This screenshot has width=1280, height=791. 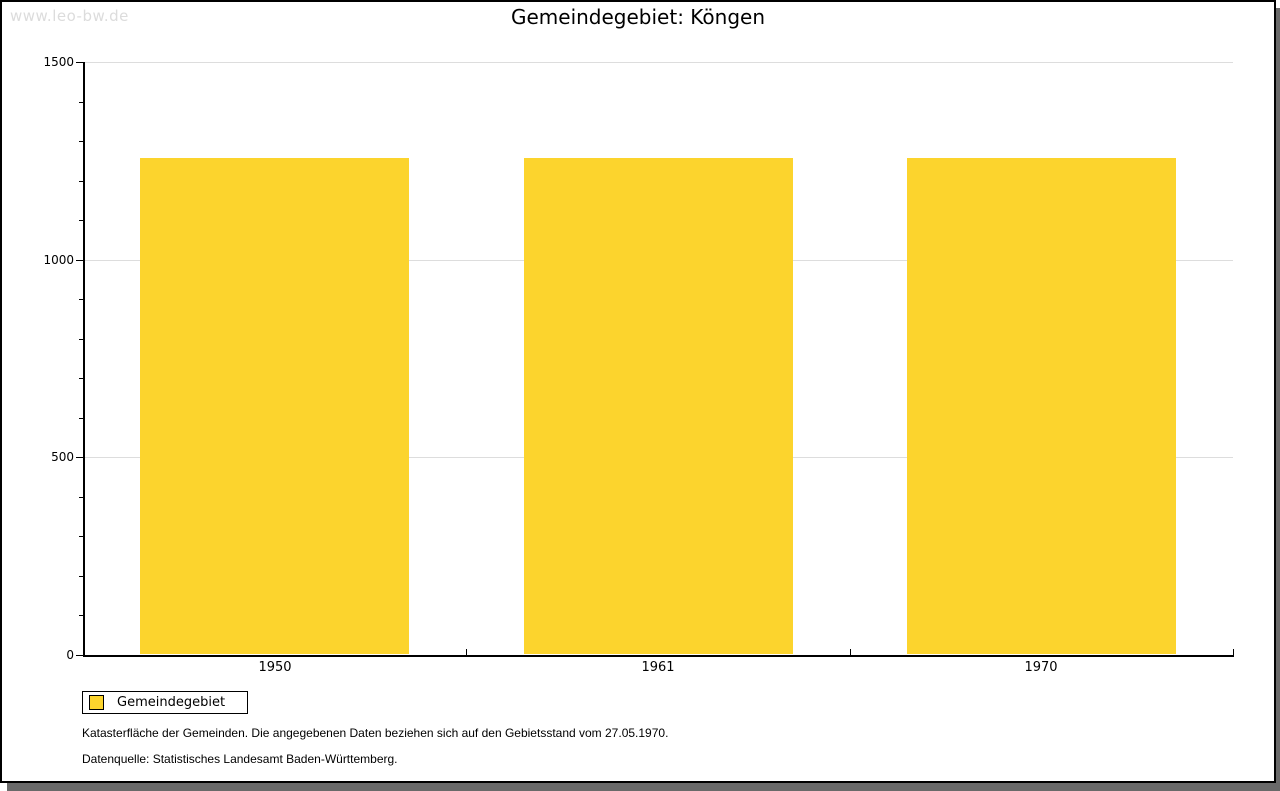 I want to click on y-tick-label: 0, so click(x=70, y=655).